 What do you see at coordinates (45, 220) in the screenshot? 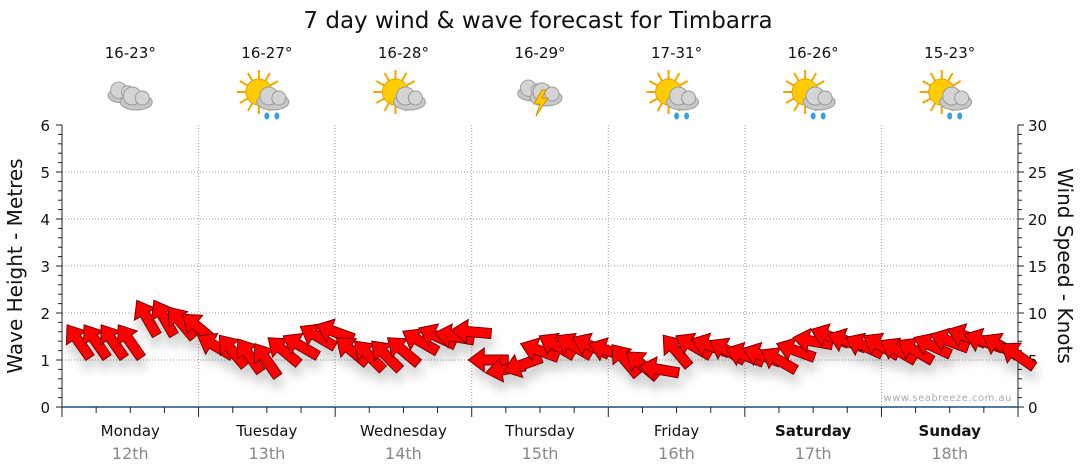
I see `y-tick-label: 4` at bounding box center [45, 220].